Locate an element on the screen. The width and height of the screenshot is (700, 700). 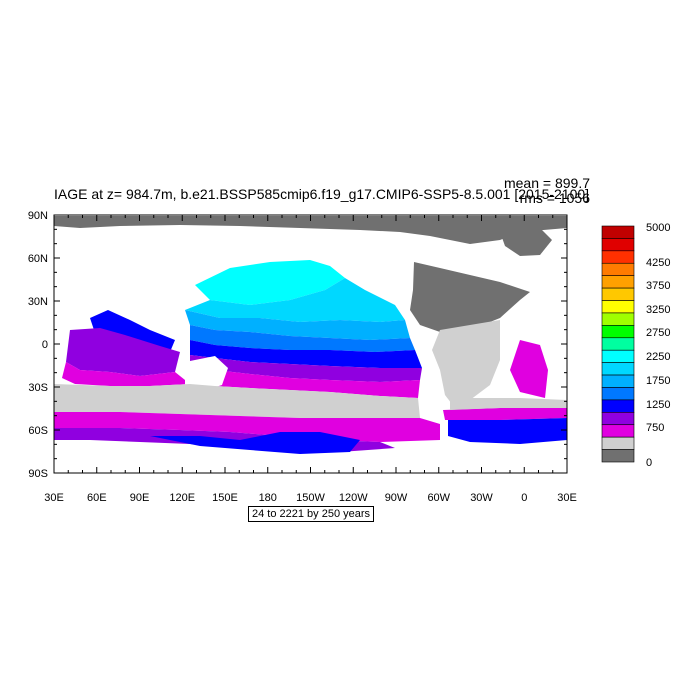
lon-tick-label: 0 is located at coordinates (524, 498).